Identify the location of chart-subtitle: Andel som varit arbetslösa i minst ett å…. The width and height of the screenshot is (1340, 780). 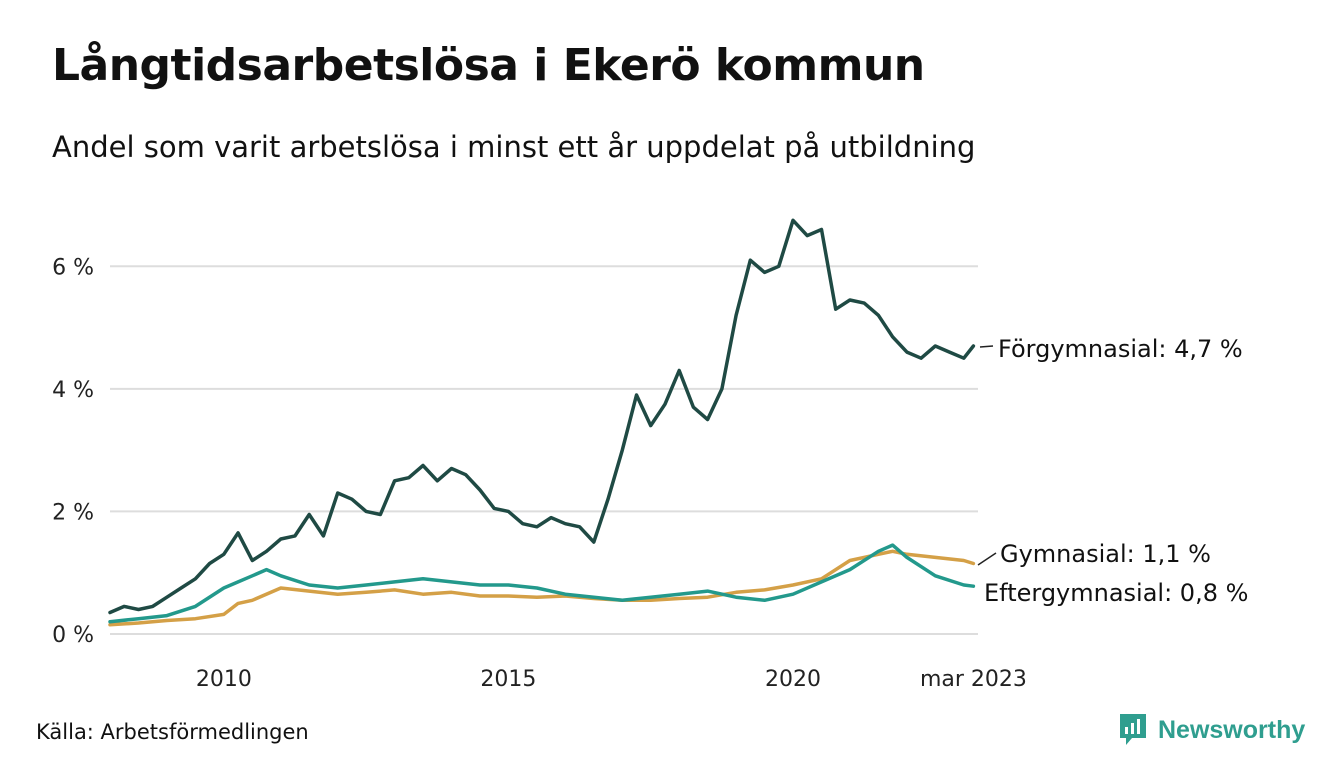
(514, 147).